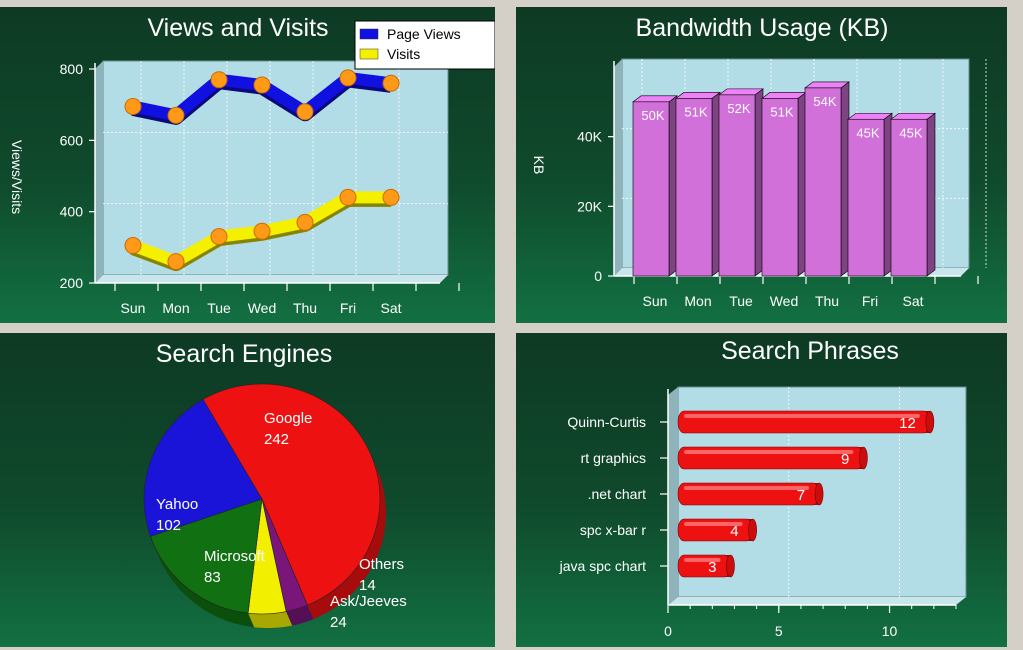 The height and width of the screenshot is (650, 1023). Describe the element at coordinates (539, 165) in the screenshot. I see `y-axis-title: KB` at that location.